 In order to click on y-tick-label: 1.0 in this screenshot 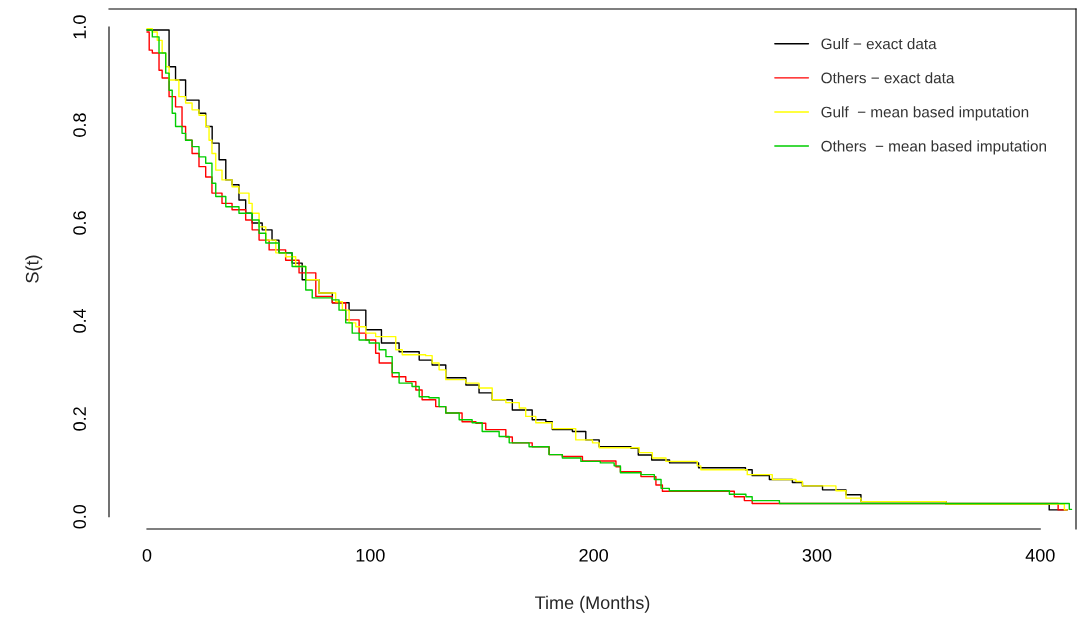, I will do `click(79, 27)`.